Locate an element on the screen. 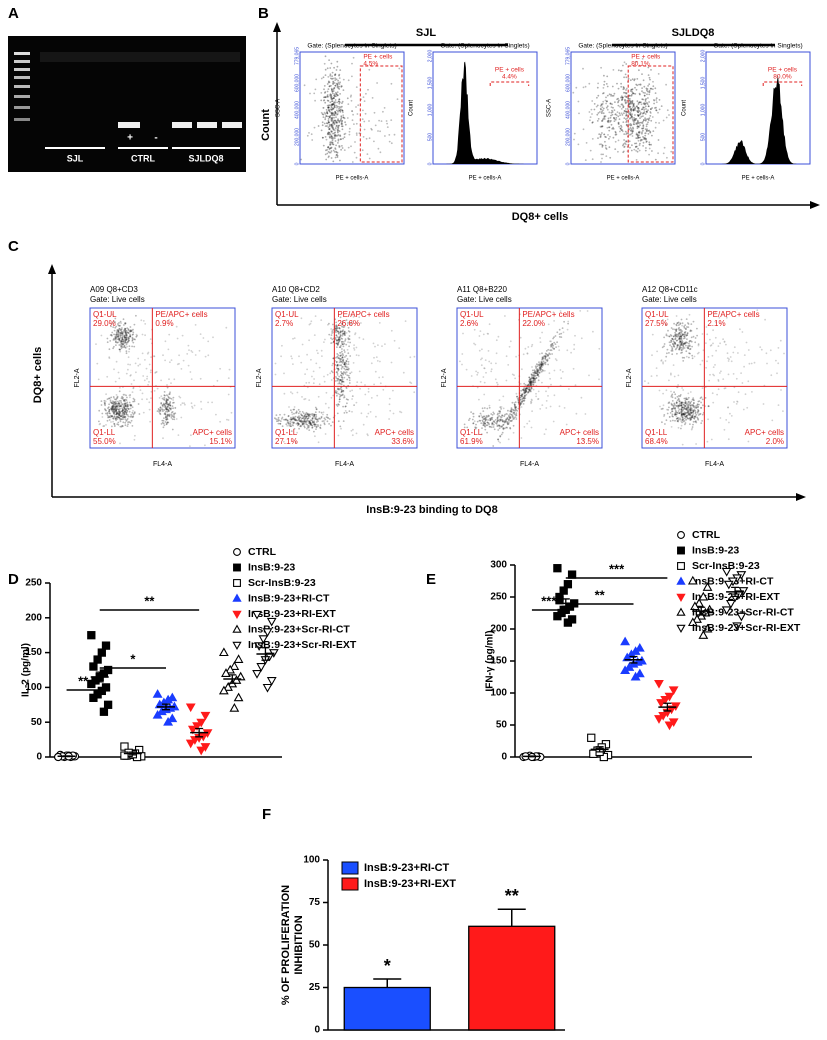  y-tick-label: 75 is located at coordinates (315, 902).